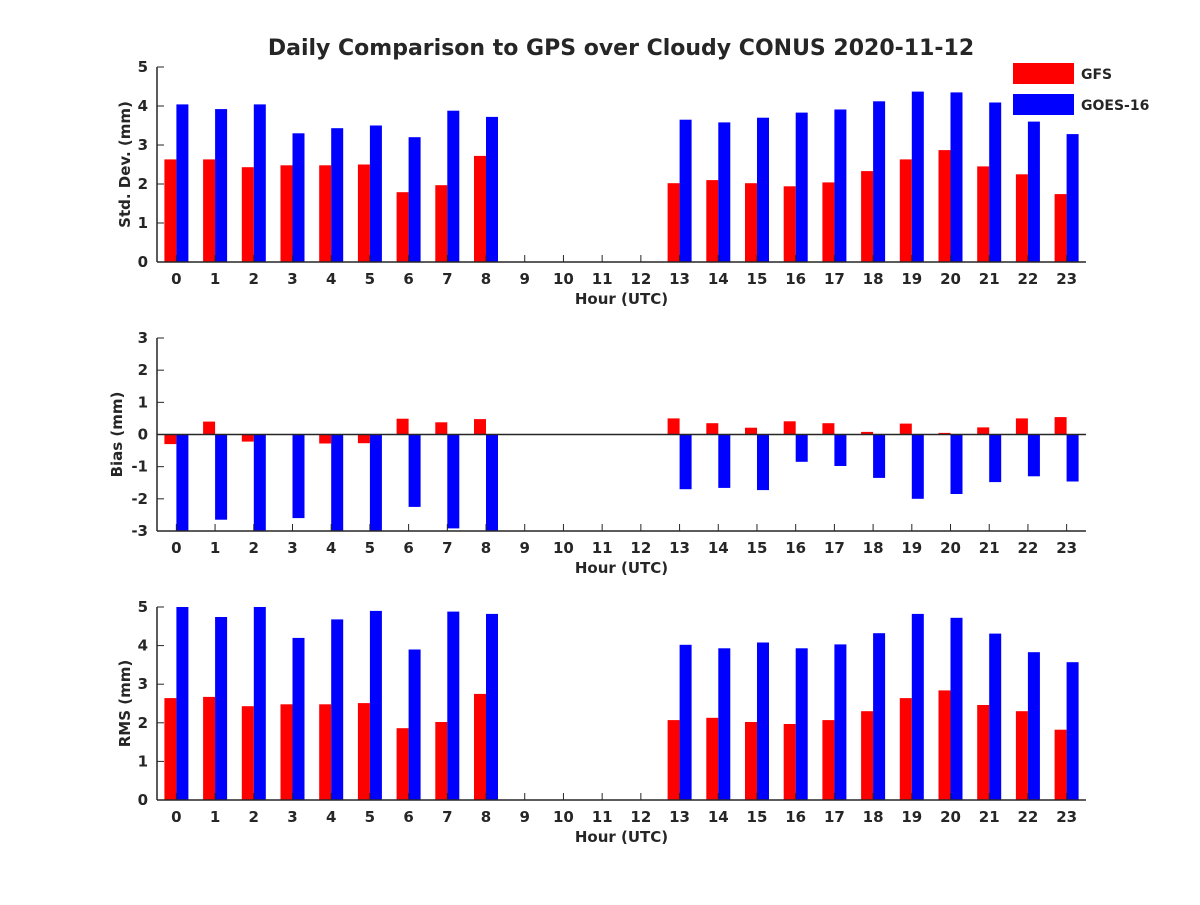  I want to click on y-tick-label: -2, so click(139, 499).